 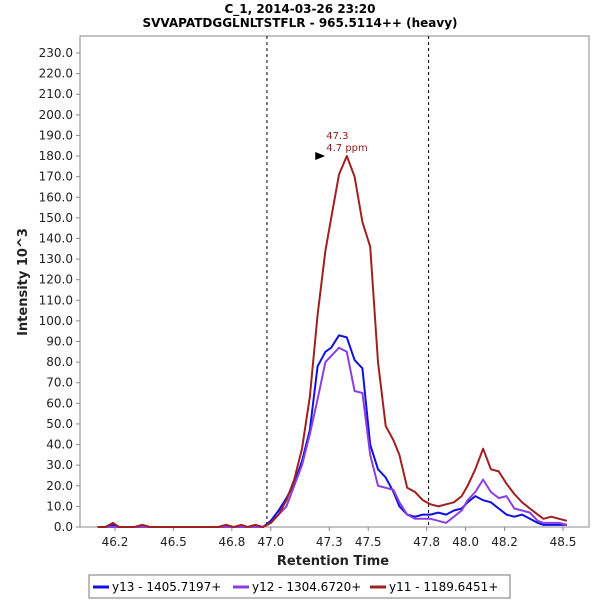 I want to click on x-axis: 46.2 46.5 46.8 47.0 47.3 47.5 47.8 48.0 48.2 48.5, so click(x=339, y=538).